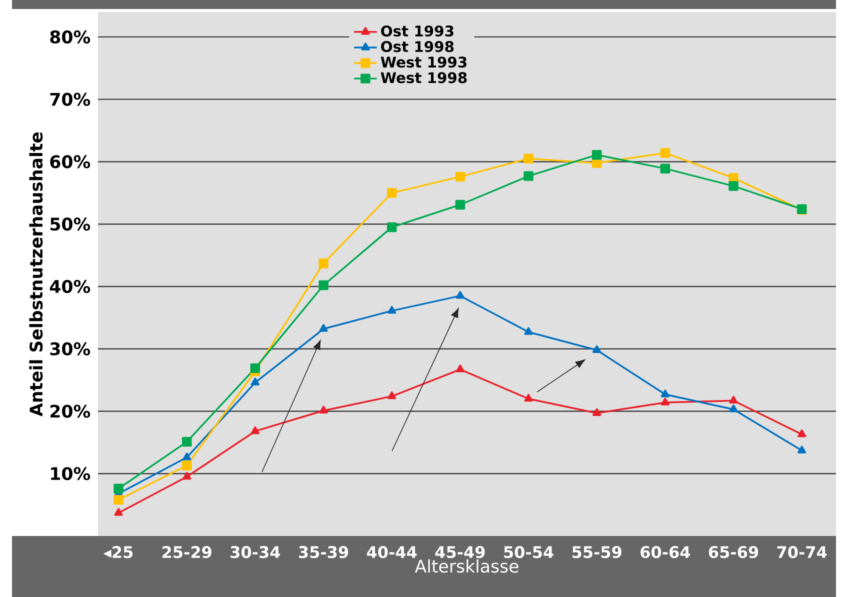 The width and height of the screenshot is (848, 597). I want to click on x-tick-label: 40-44, so click(391, 552).